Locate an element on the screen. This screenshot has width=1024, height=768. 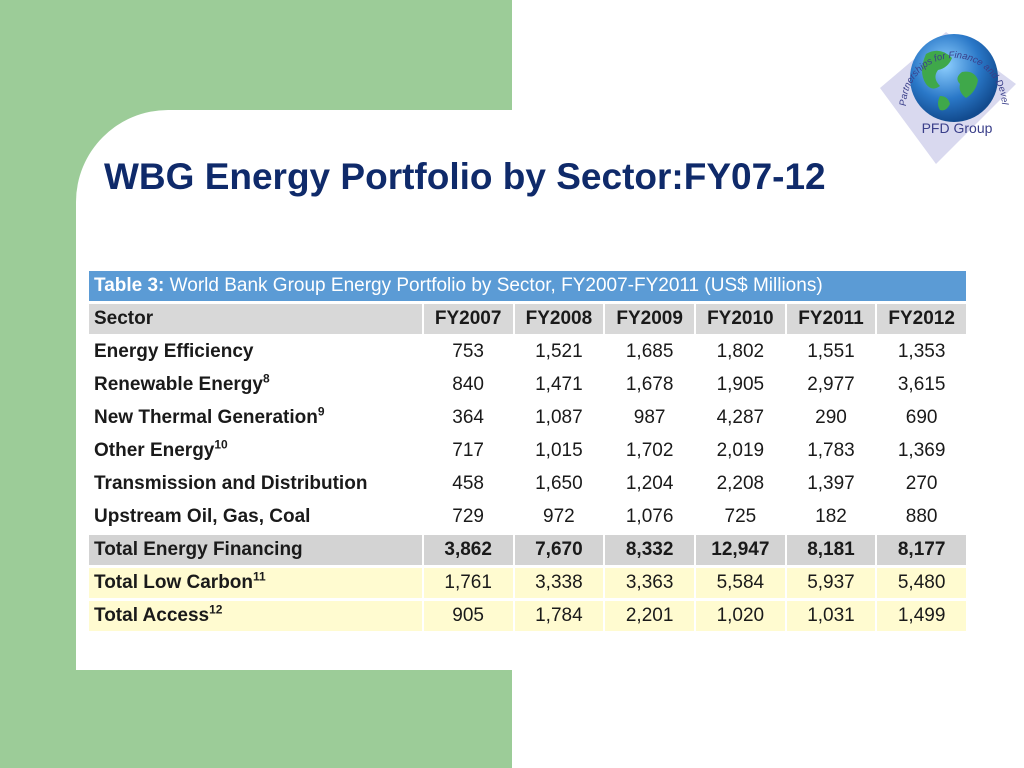
value-cell: 880 is located at coordinates (921, 516).